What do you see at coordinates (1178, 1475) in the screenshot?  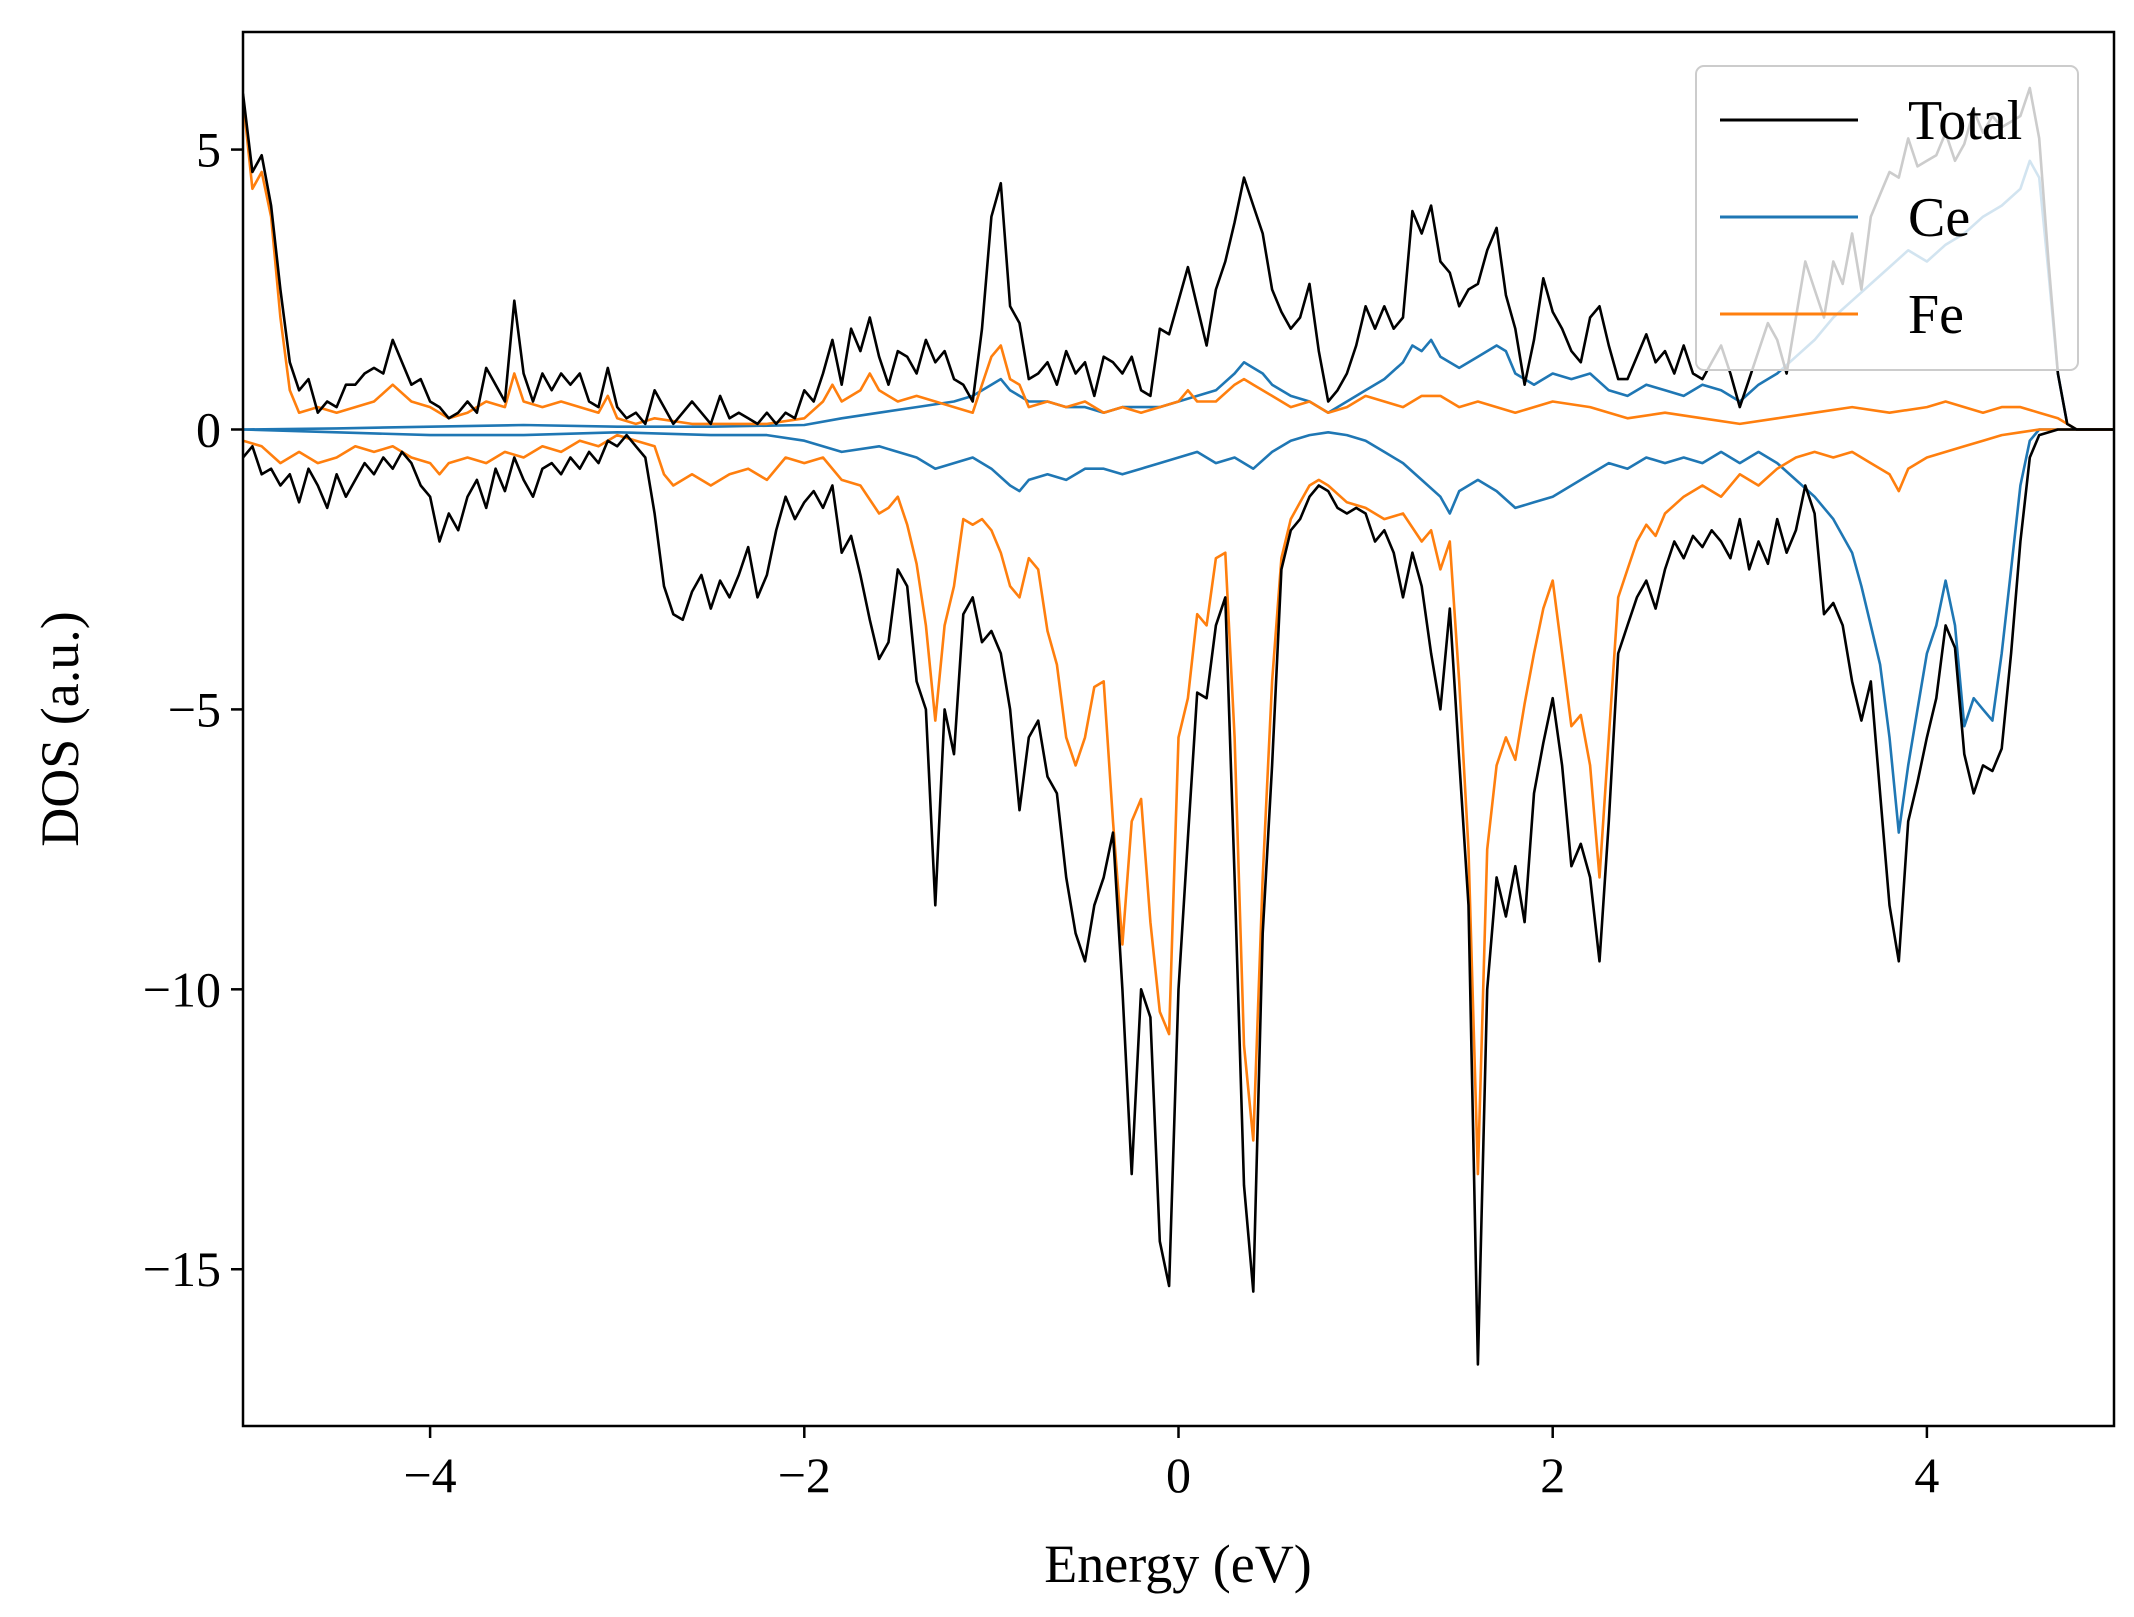 I see `x-tick-label: 0` at bounding box center [1178, 1475].